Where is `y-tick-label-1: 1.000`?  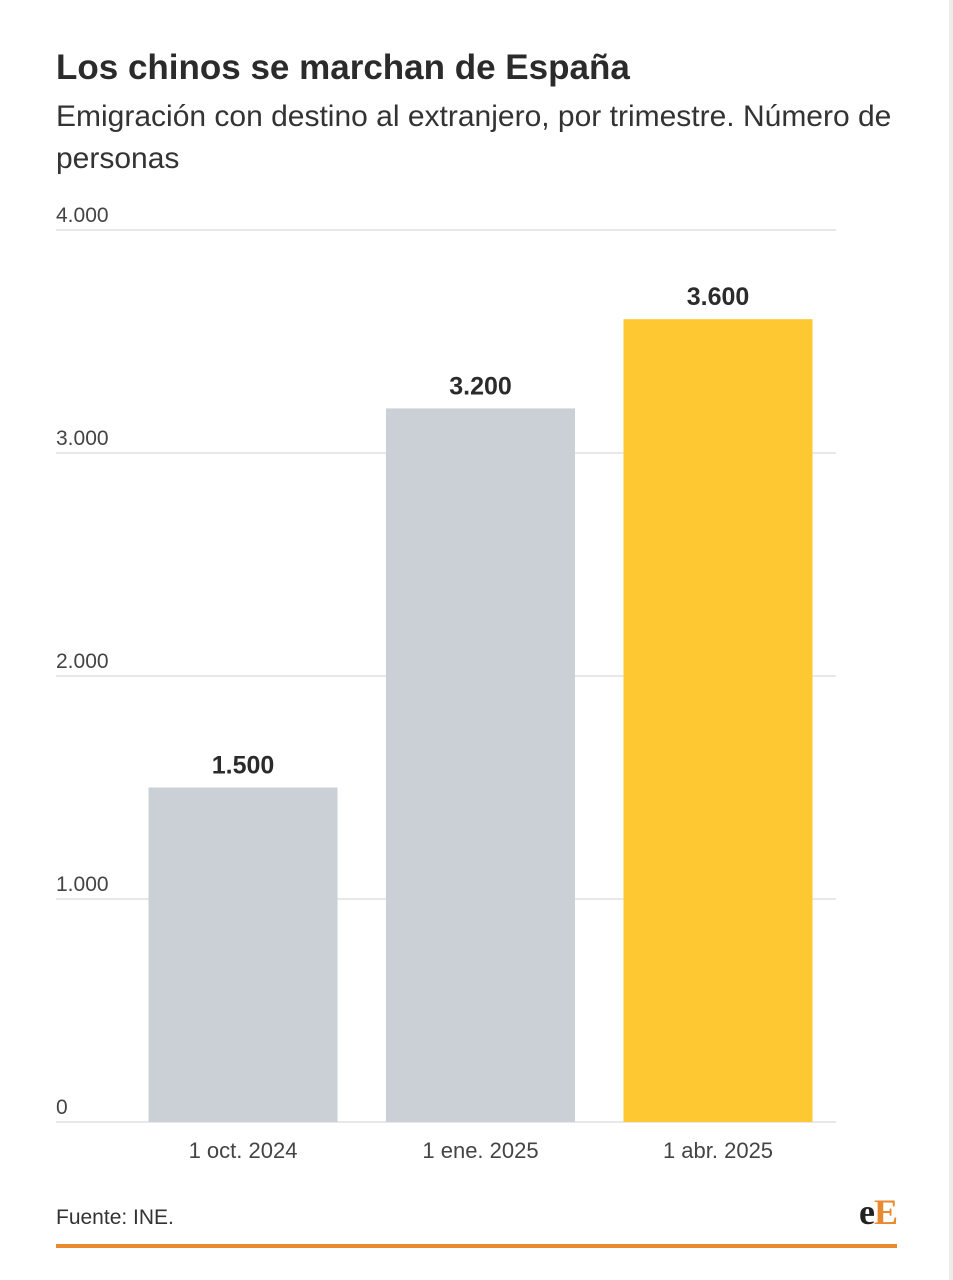
y-tick-label-1: 1.000 is located at coordinates (82, 884).